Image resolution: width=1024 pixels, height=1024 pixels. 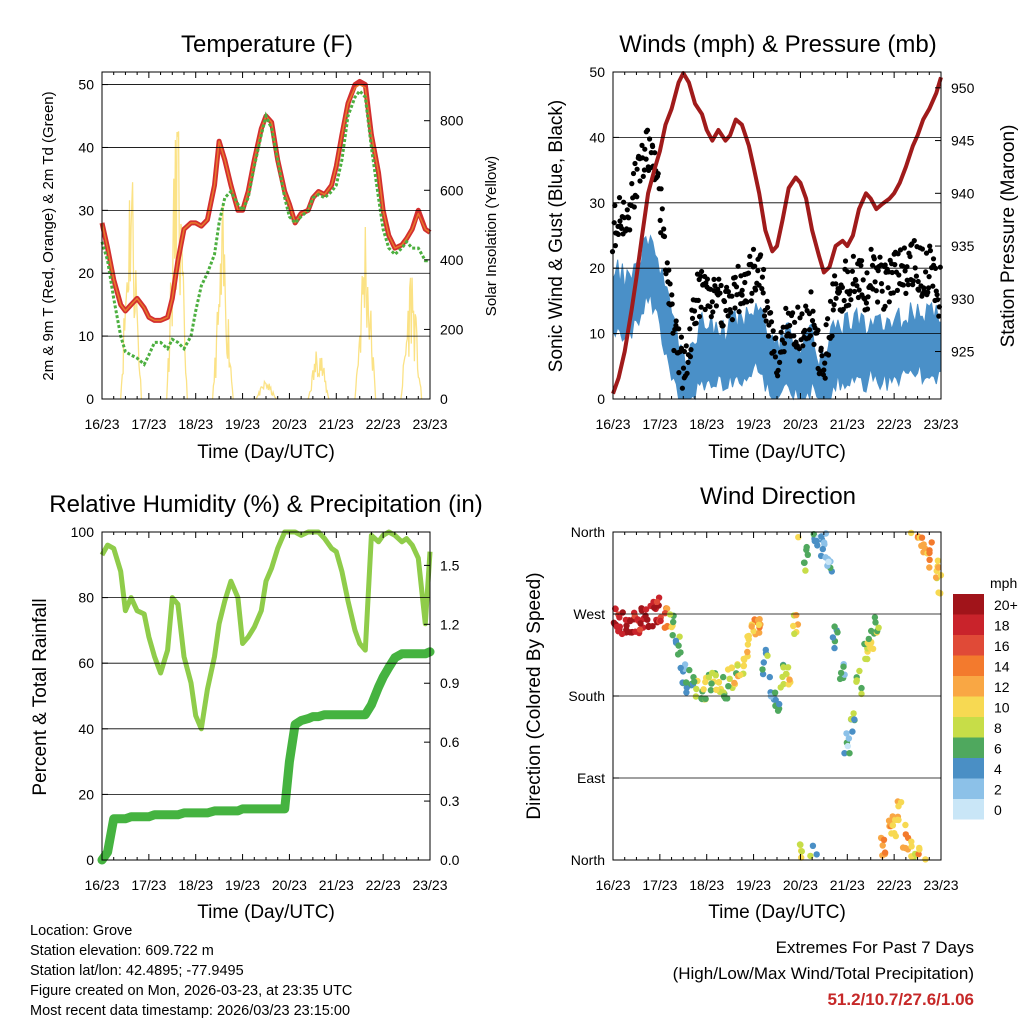 What do you see at coordinates (177, 265) in the screenshot?
I see `solar-insolation-line` at bounding box center [177, 265].